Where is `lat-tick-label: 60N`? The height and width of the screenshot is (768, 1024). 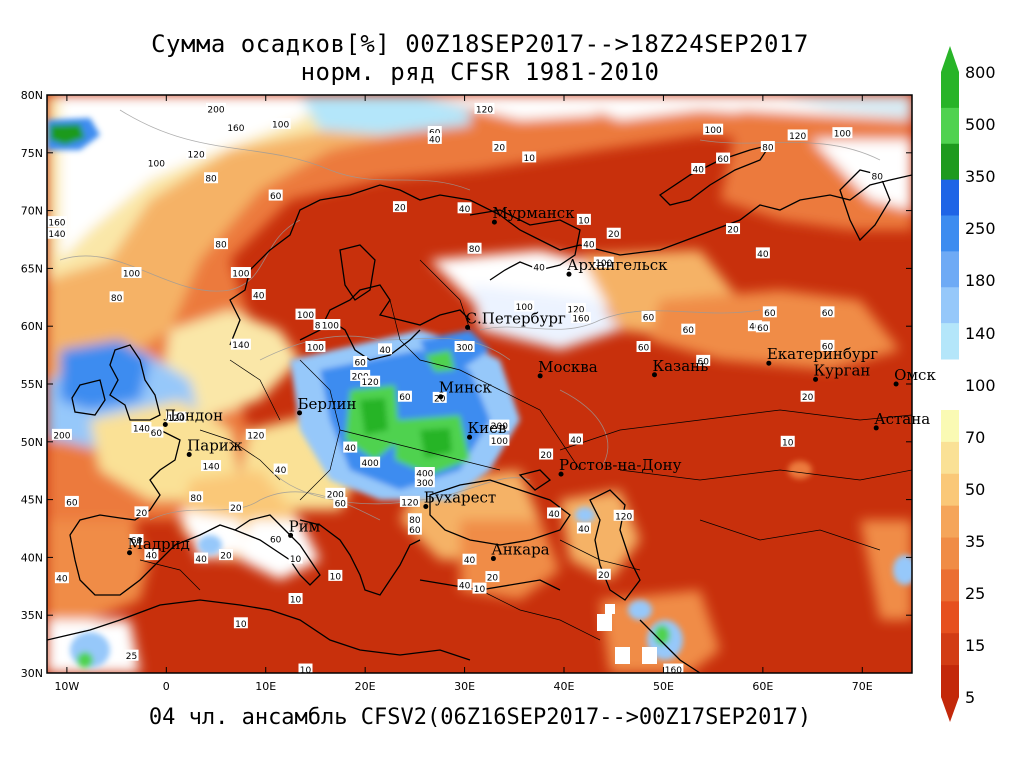 lat-tick-label: 60N is located at coordinates (32, 326).